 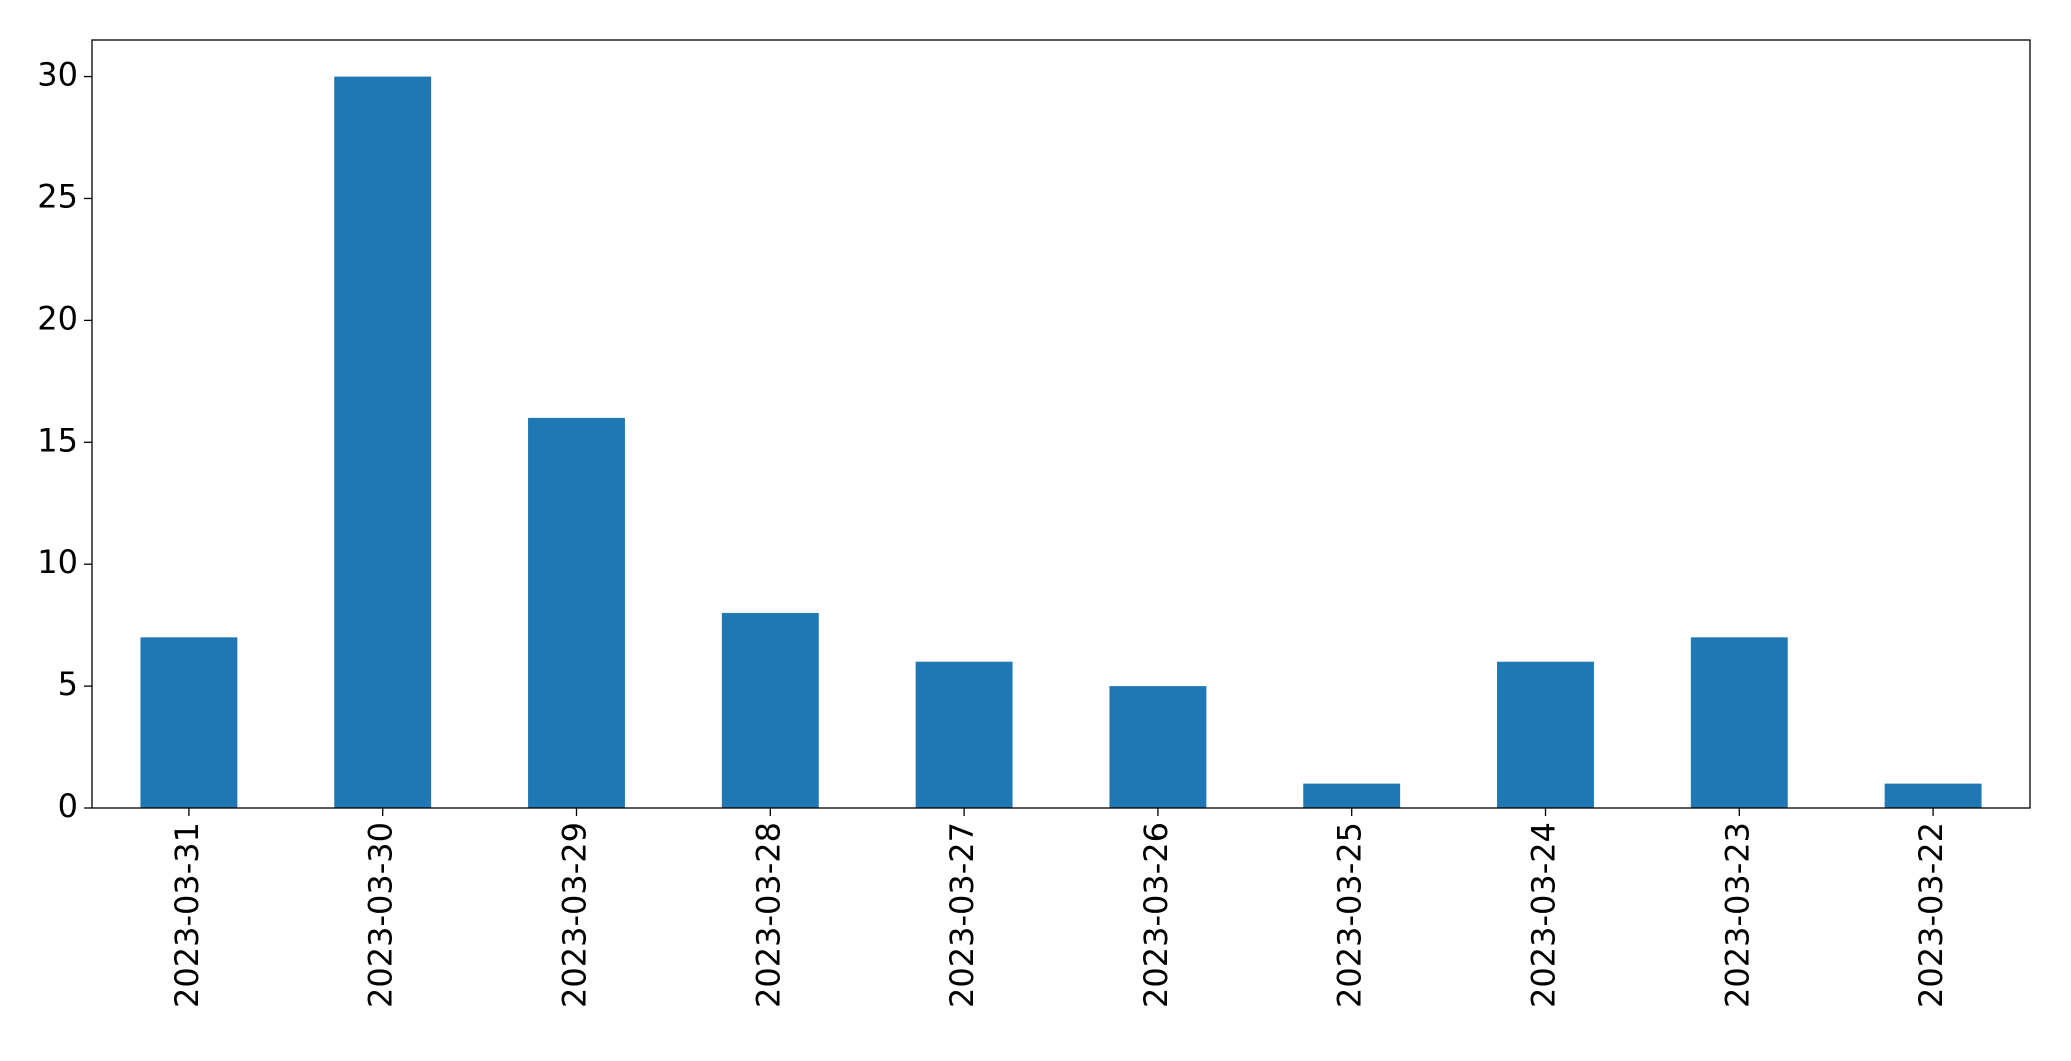 What do you see at coordinates (57, 318) in the screenshot?
I see `y-tick-label: 20` at bounding box center [57, 318].